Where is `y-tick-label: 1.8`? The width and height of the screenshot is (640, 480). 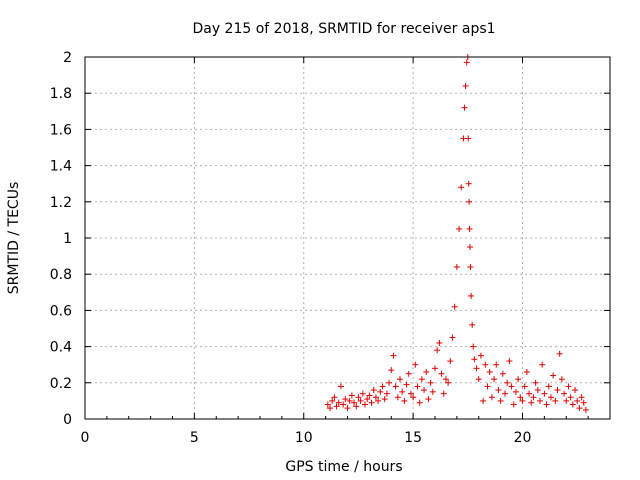
y-tick-label: 1.8 is located at coordinates (61, 94).